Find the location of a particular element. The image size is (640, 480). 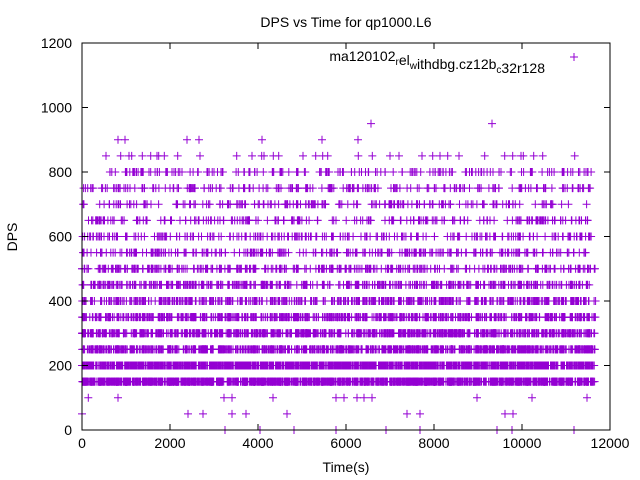

chart-title: DPS vs Time for qp1000.L6 is located at coordinates (345, 22).